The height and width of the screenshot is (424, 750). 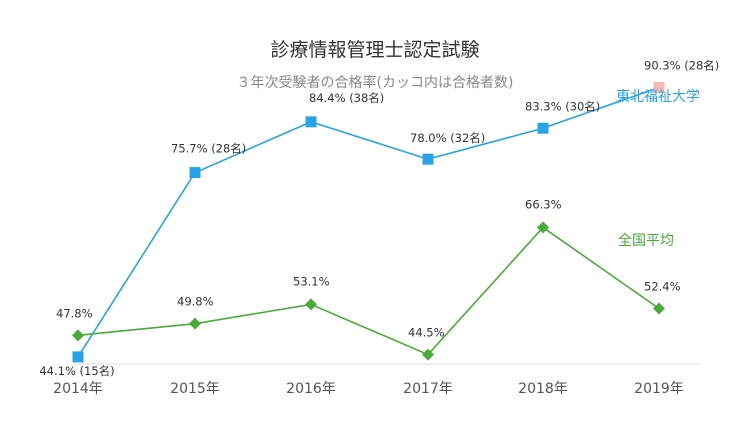 What do you see at coordinates (78, 389) in the screenshot?
I see `x-tick-label: 2014年` at bounding box center [78, 389].